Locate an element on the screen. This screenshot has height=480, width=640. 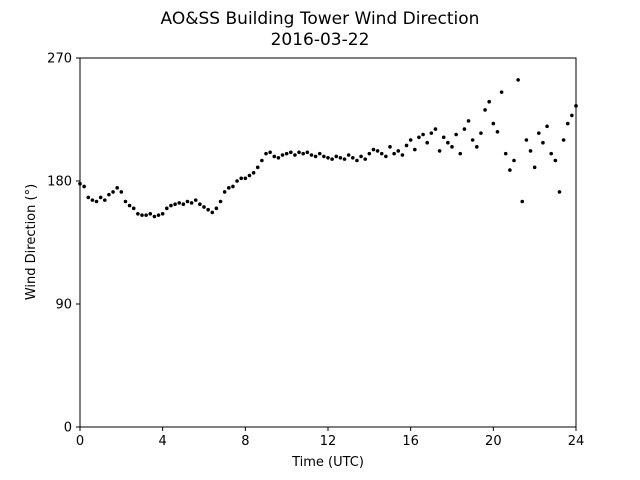
x-tick-label: 8 is located at coordinates (245, 441).